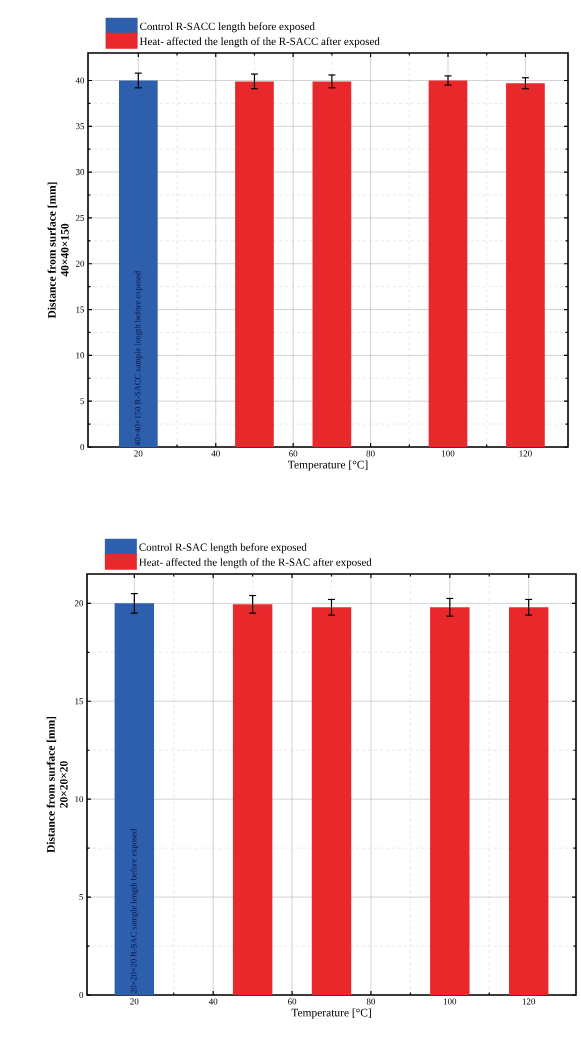  Describe the element at coordinates (80, 80) in the screenshot. I see `y-tick-label: 40` at that location.